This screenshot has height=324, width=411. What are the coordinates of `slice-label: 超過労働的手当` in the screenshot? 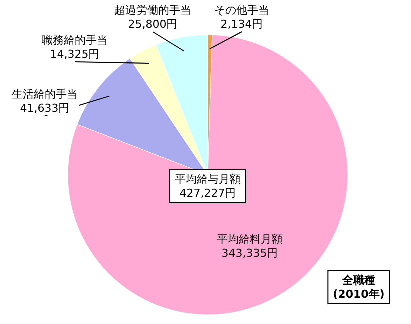 It's located at (153, 10).